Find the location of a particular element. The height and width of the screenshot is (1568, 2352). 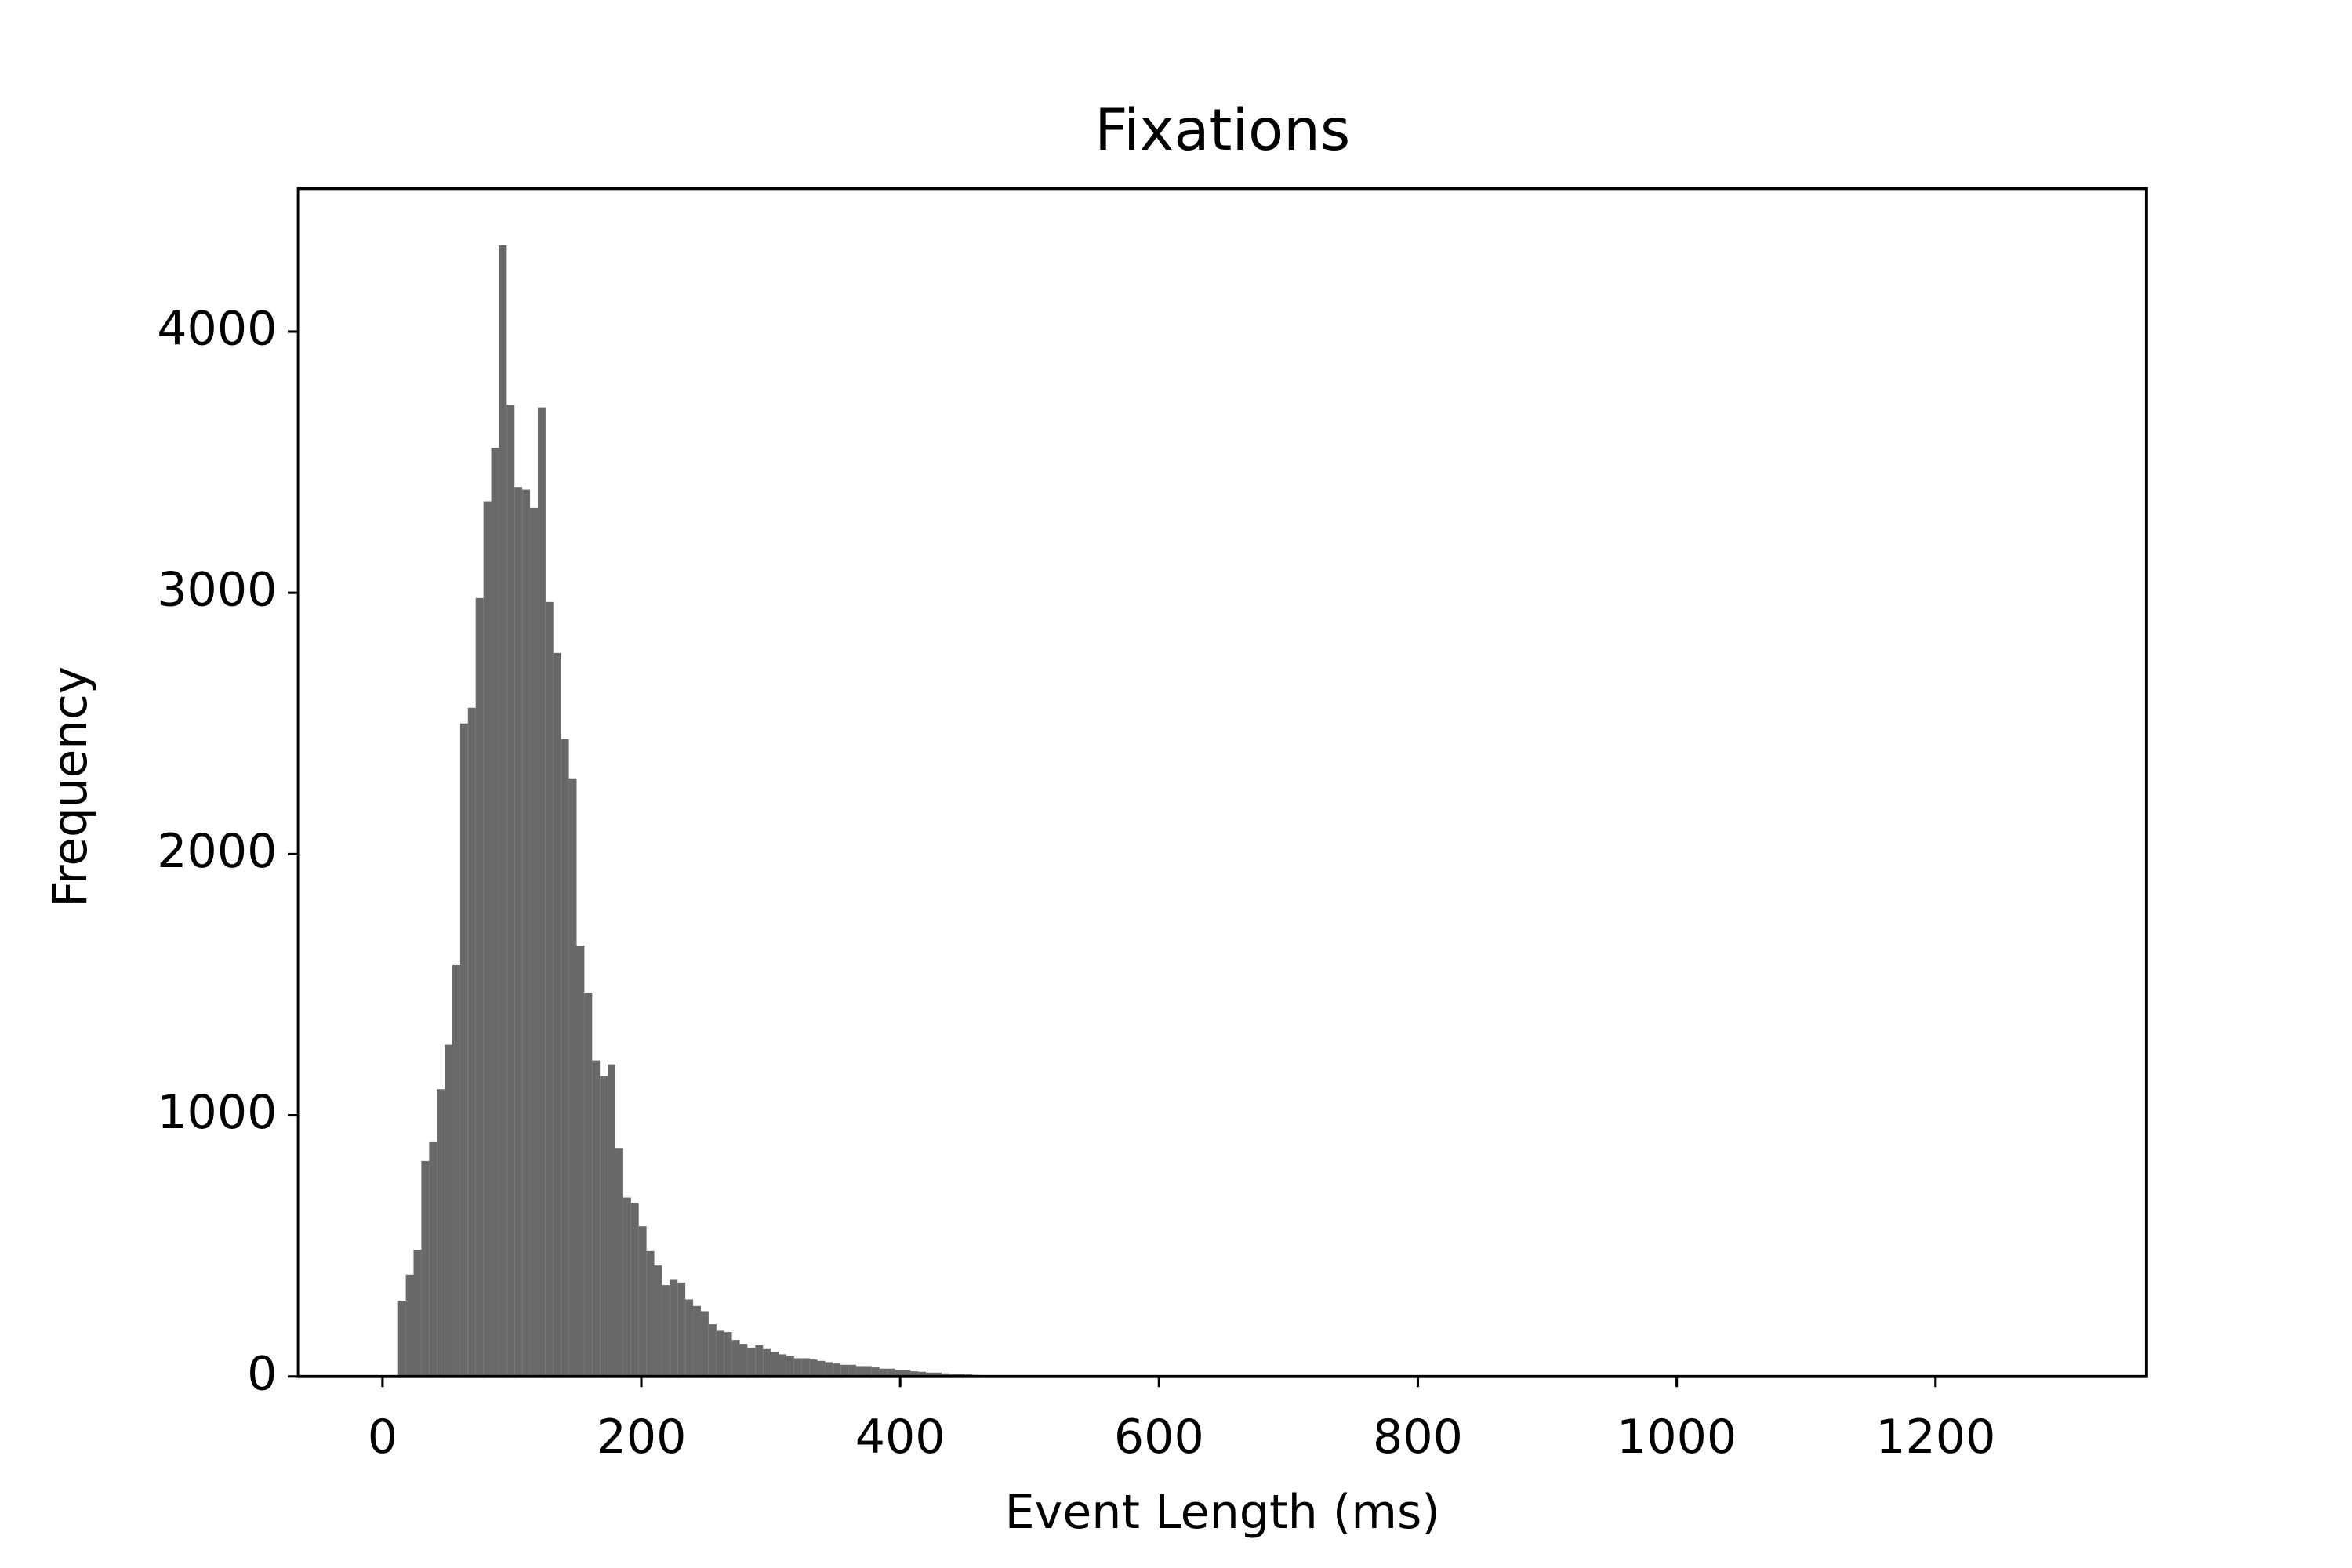

y-tick-label: 4000 is located at coordinates (217, 329).